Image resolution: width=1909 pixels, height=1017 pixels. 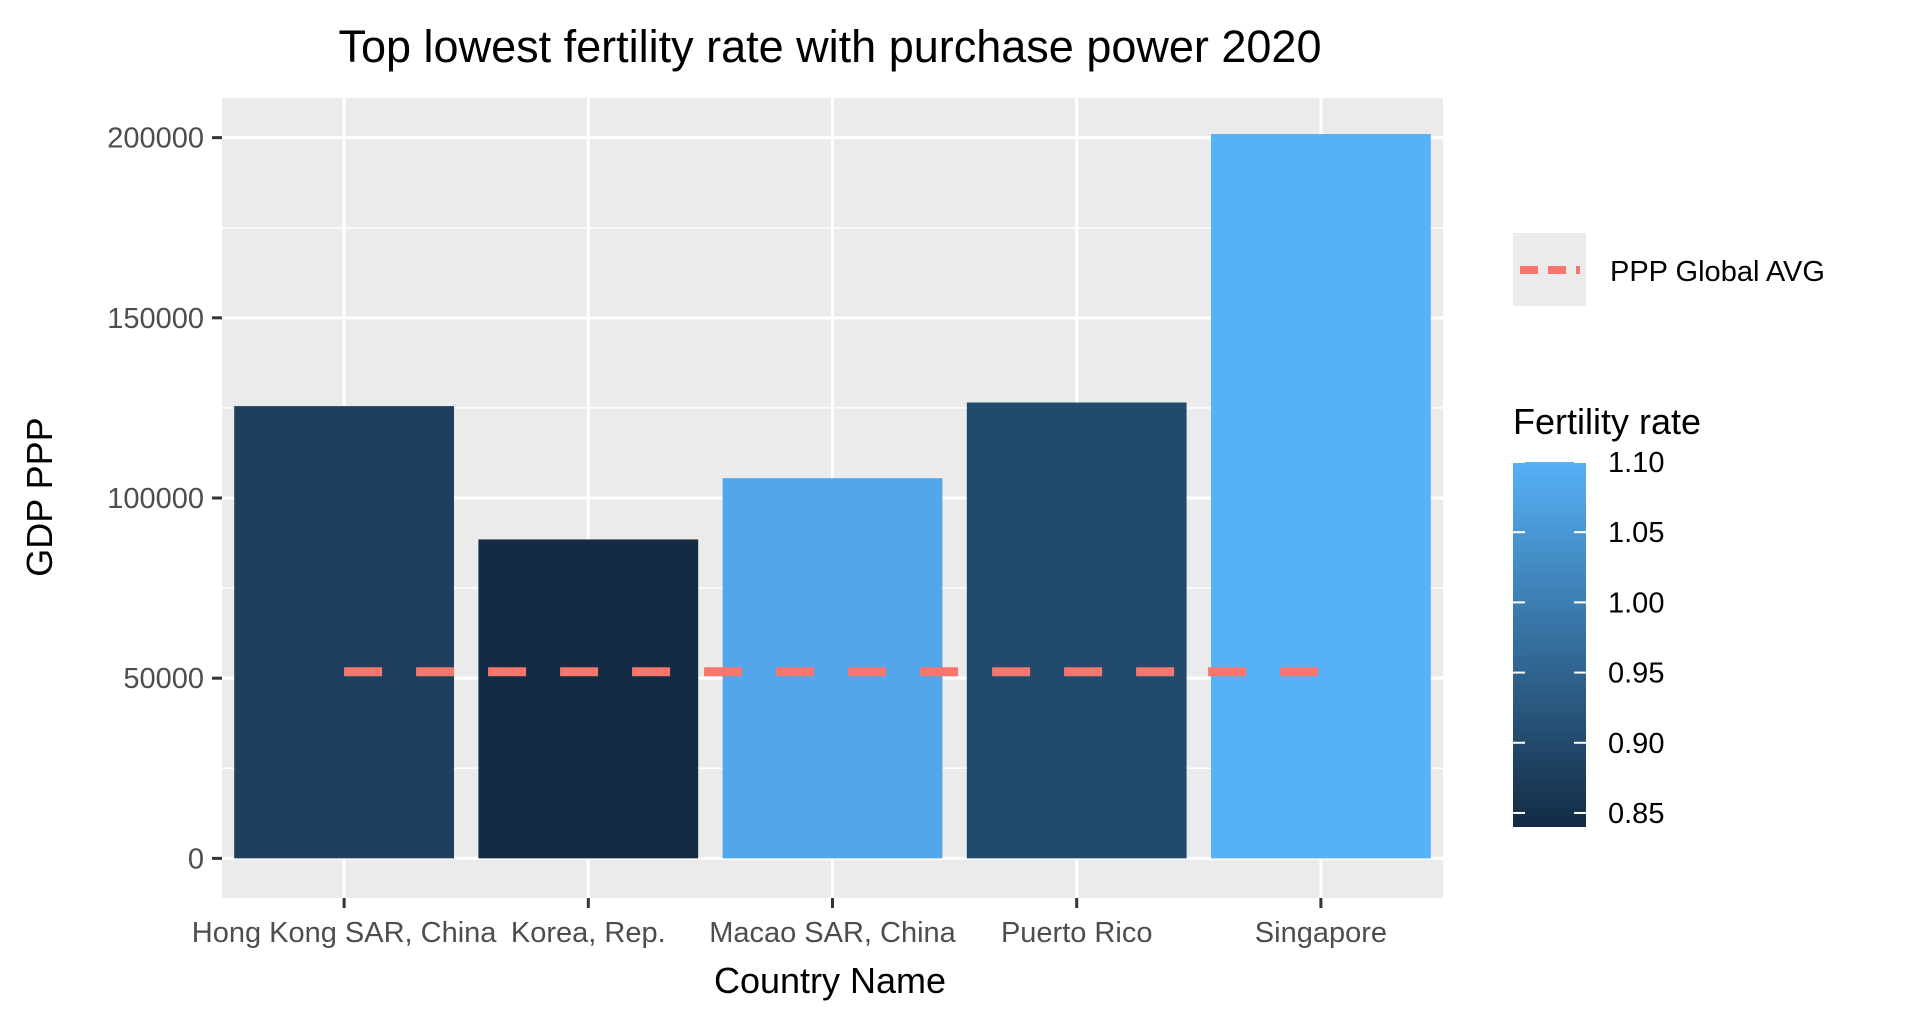 I want to click on bar-puerto-rico, so click(x=1076, y=630).